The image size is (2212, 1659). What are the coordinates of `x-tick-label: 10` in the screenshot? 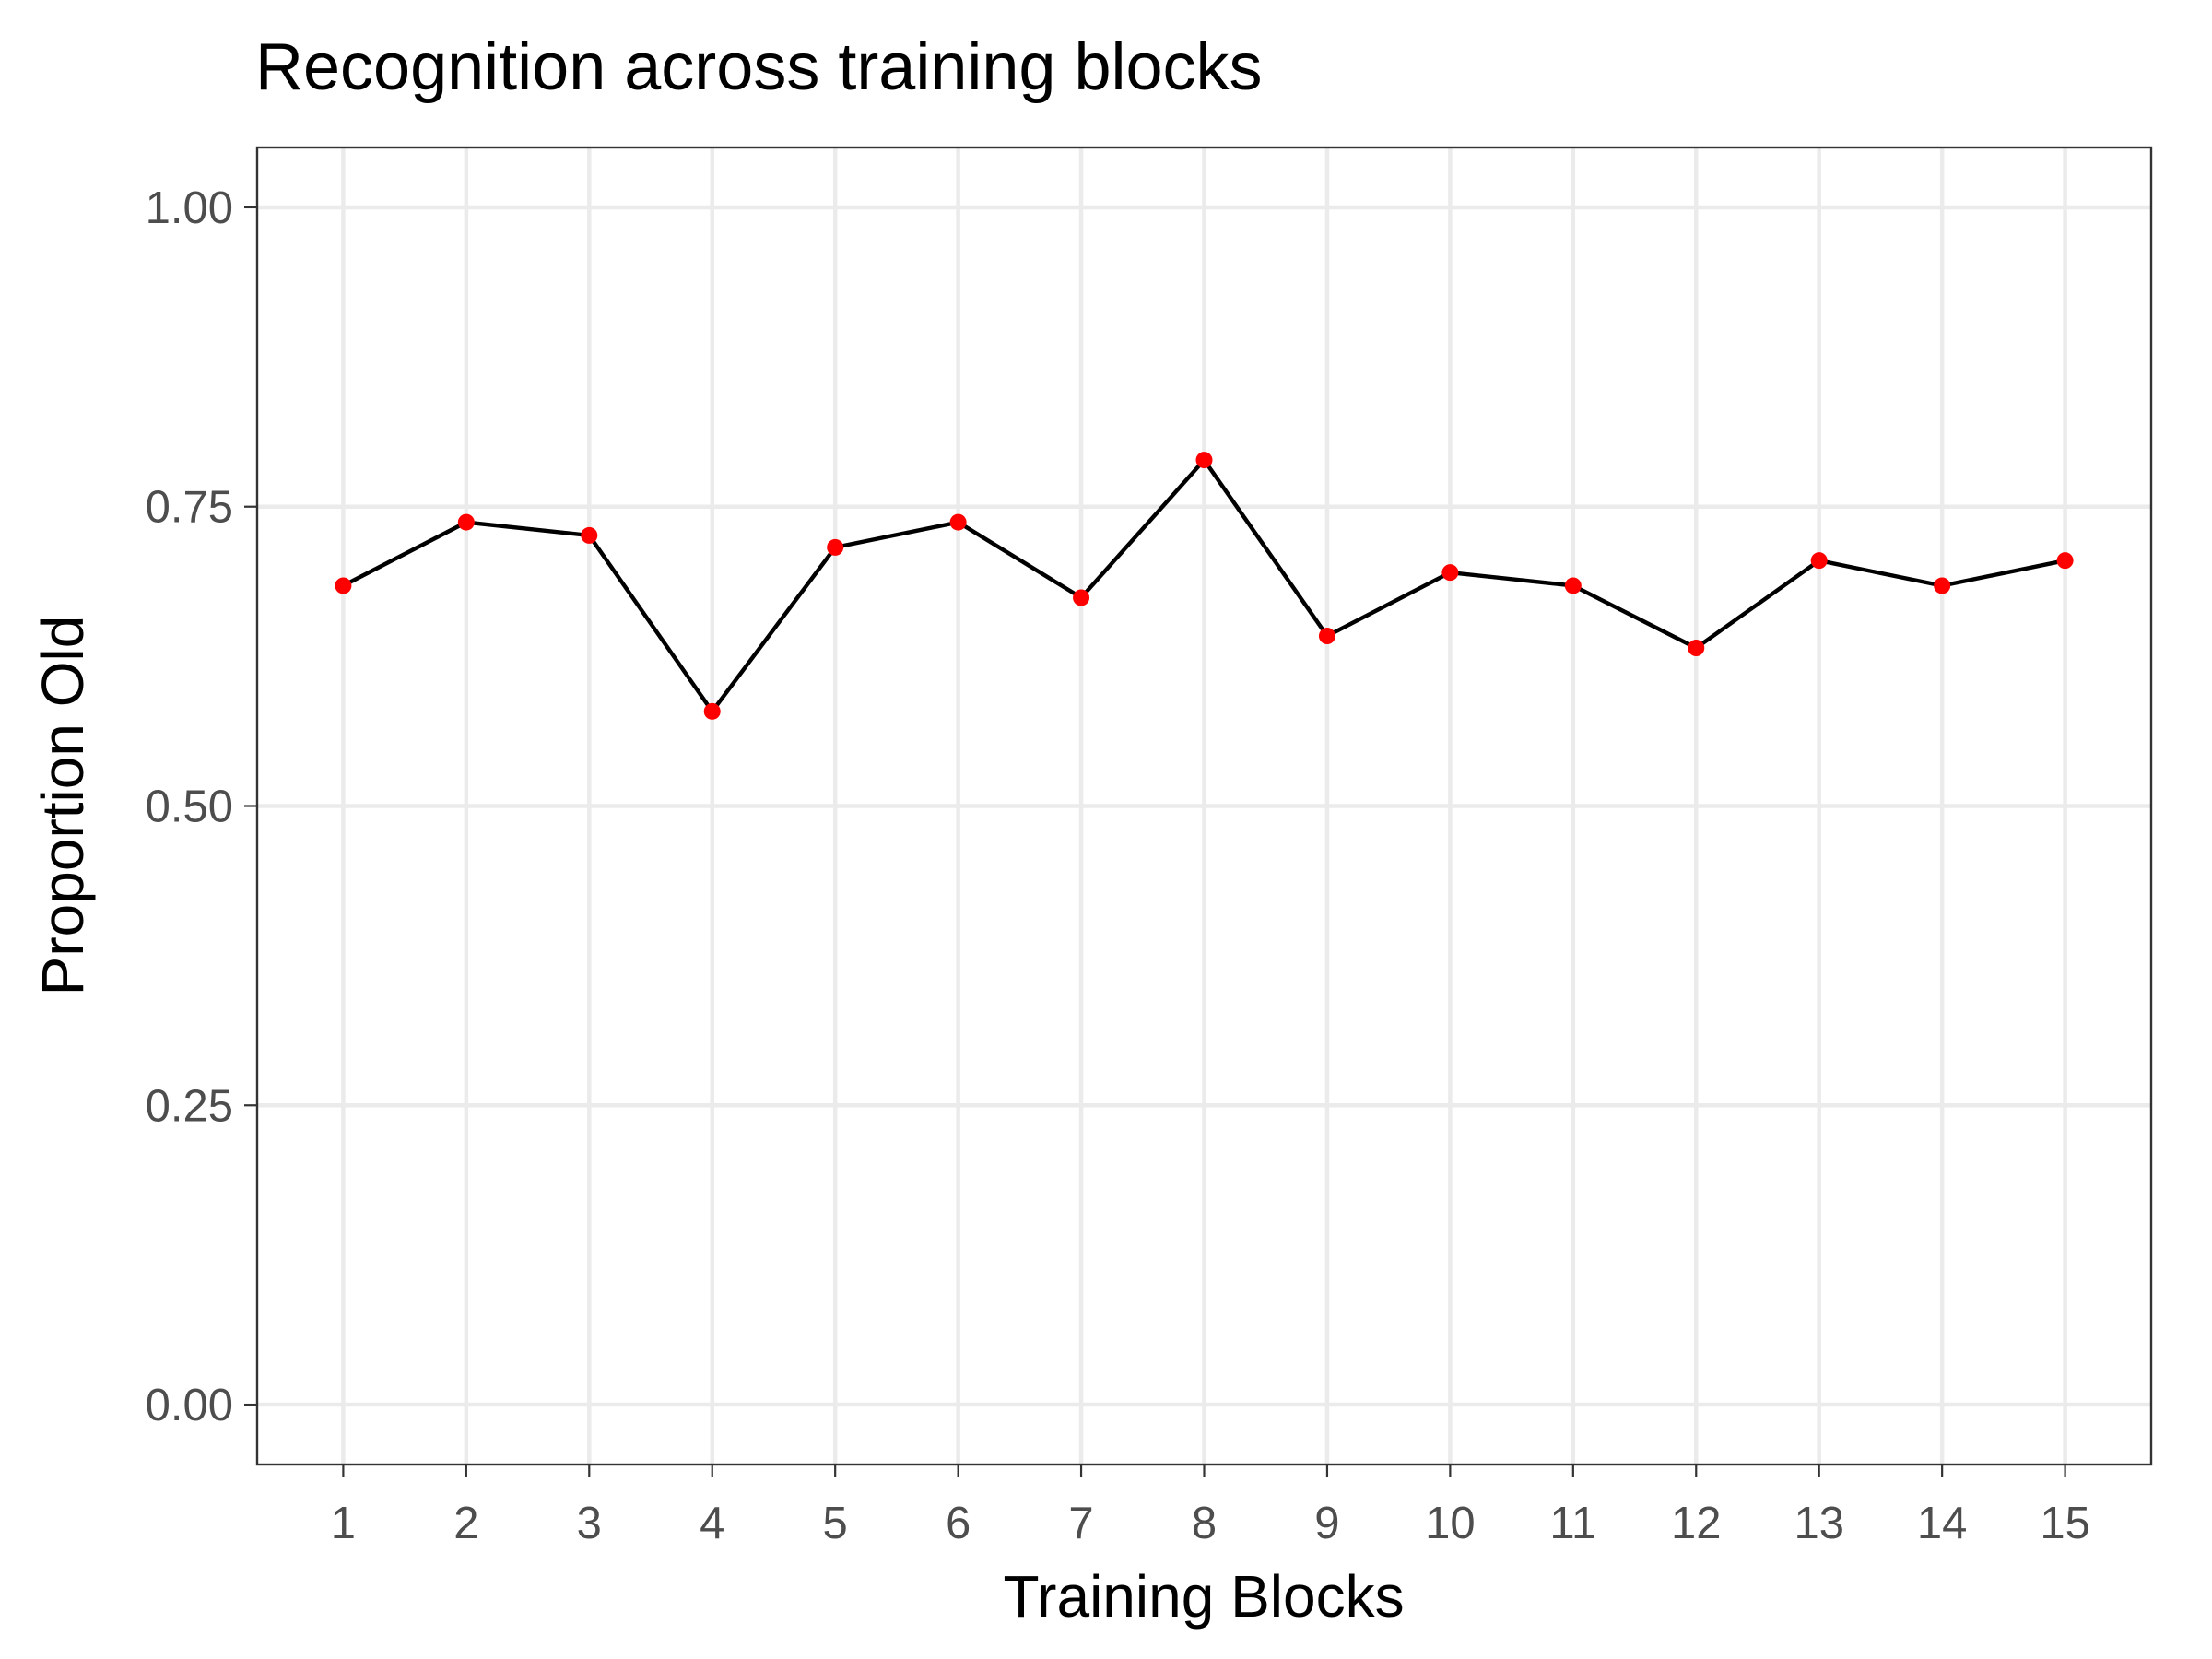 It's located at (1450, 1523).